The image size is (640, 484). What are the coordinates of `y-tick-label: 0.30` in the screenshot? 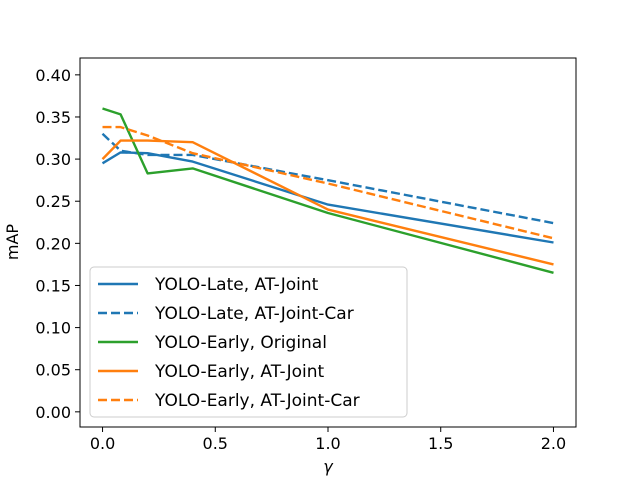 It's located at (53, 159).